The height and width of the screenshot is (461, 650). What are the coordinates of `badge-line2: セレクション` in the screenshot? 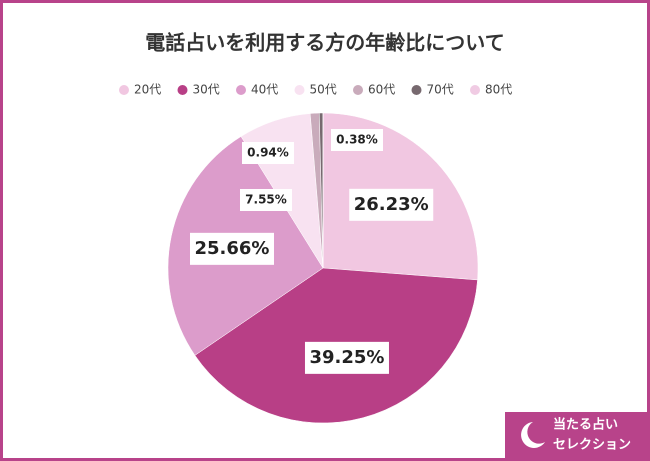 It's located at (592, 445).